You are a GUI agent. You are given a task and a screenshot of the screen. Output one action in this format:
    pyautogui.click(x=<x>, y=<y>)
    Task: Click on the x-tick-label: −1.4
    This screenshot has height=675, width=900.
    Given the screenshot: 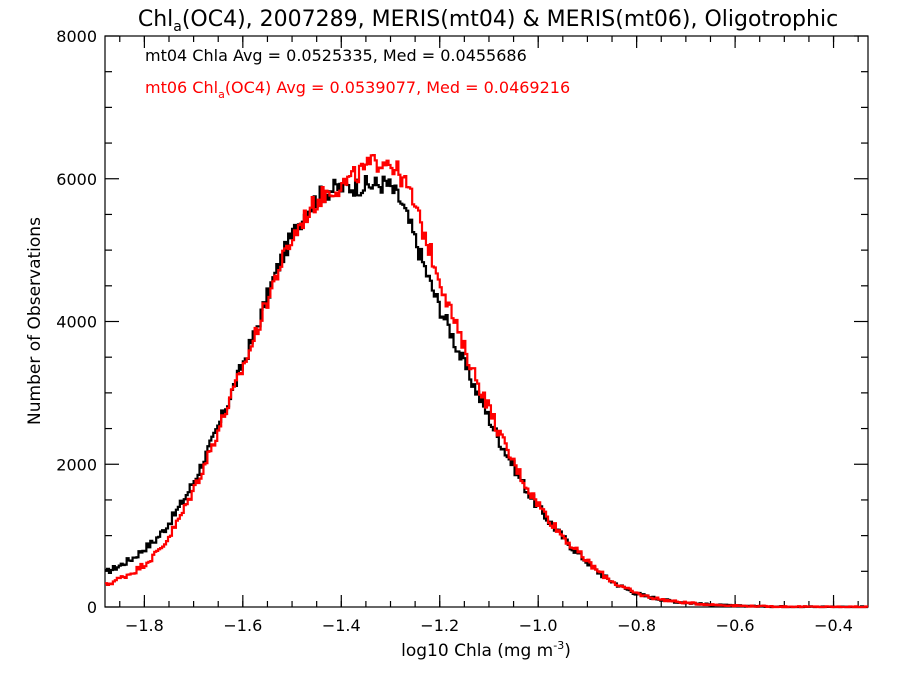 What is the action you would take?
    pyautogui.click(x=341, y=625)
    